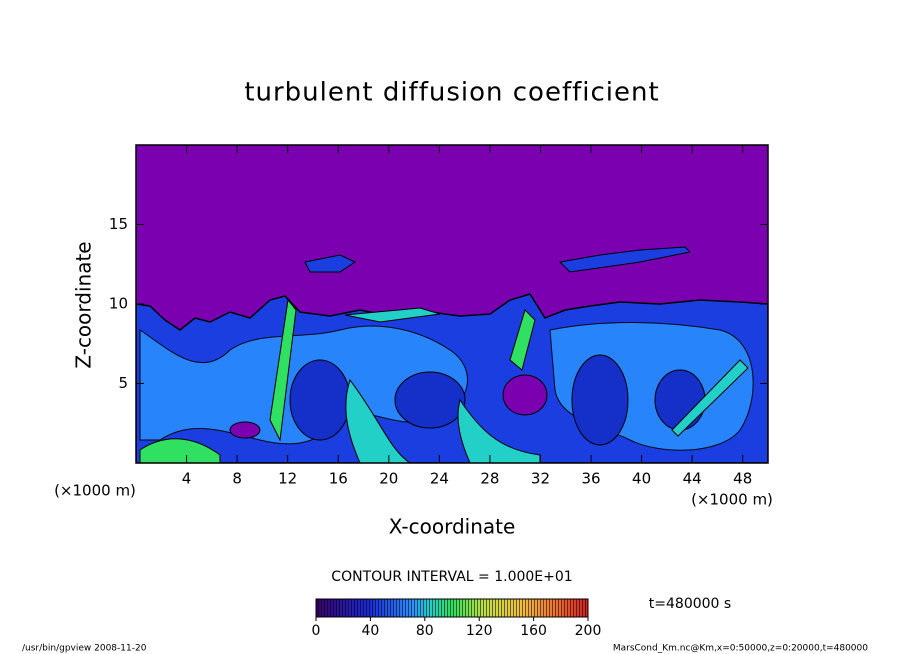  What do you see at coordinates (287, 479) in the screenshot?
I see `x-tick-label: 12` at bounding box center [287, 479].